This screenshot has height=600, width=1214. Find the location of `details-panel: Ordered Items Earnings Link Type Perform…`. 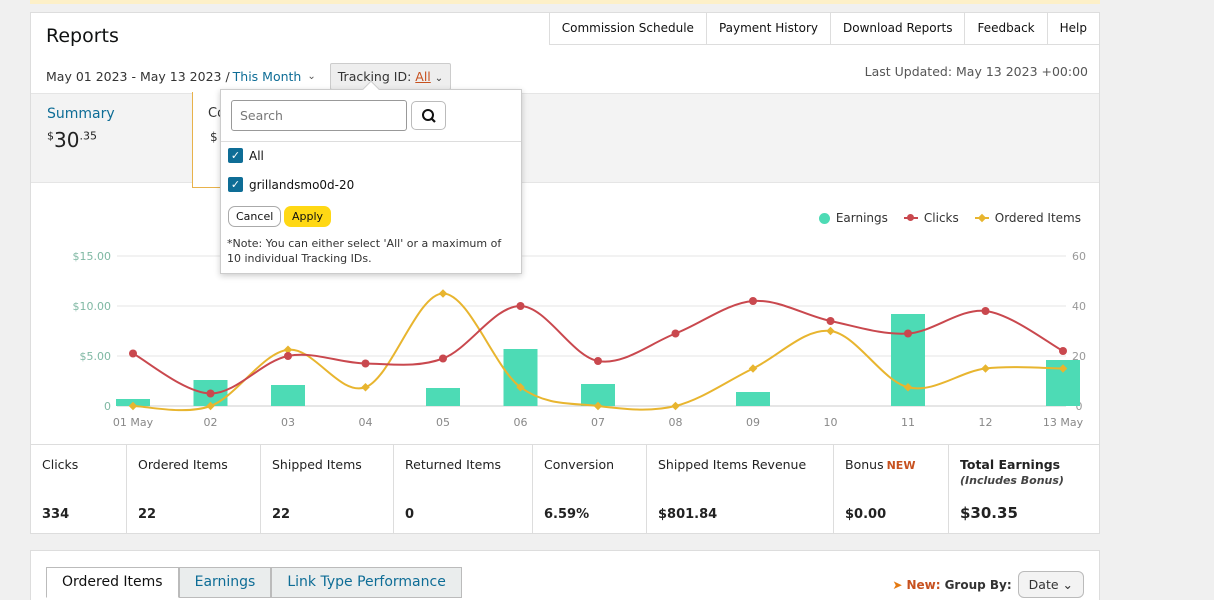

details-panel: Ordered Items Earnings Link Type Perform… is located at coordinates (565, 575).